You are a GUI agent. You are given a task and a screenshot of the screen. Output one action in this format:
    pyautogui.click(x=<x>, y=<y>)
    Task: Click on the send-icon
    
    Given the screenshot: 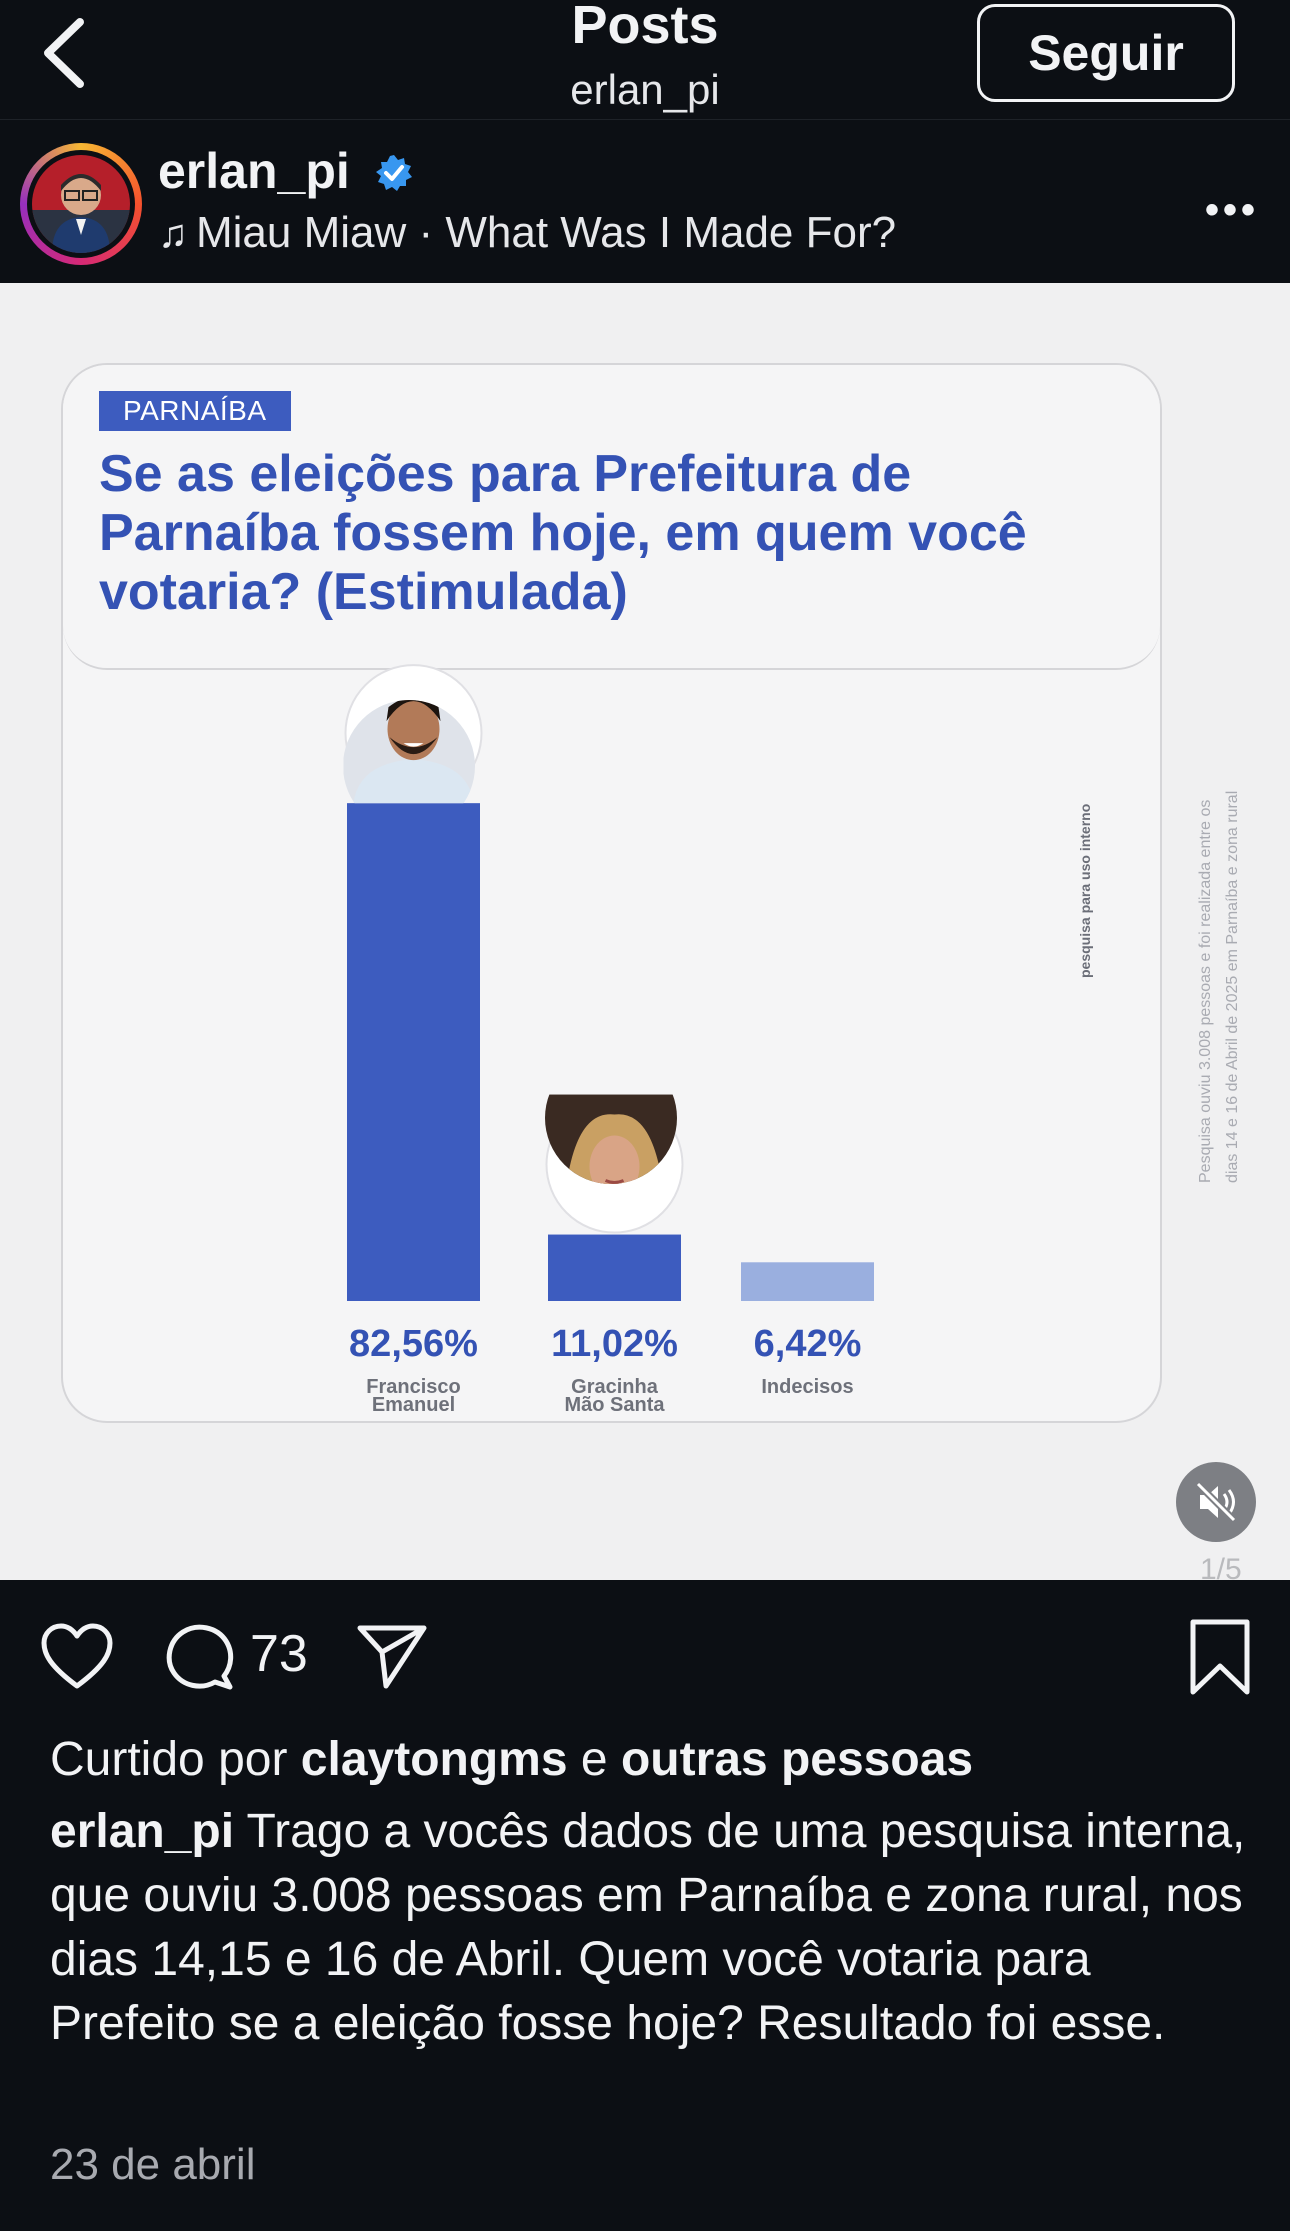 What is the action you would take?
    pyautogui.click(x=392, y=1656)
    